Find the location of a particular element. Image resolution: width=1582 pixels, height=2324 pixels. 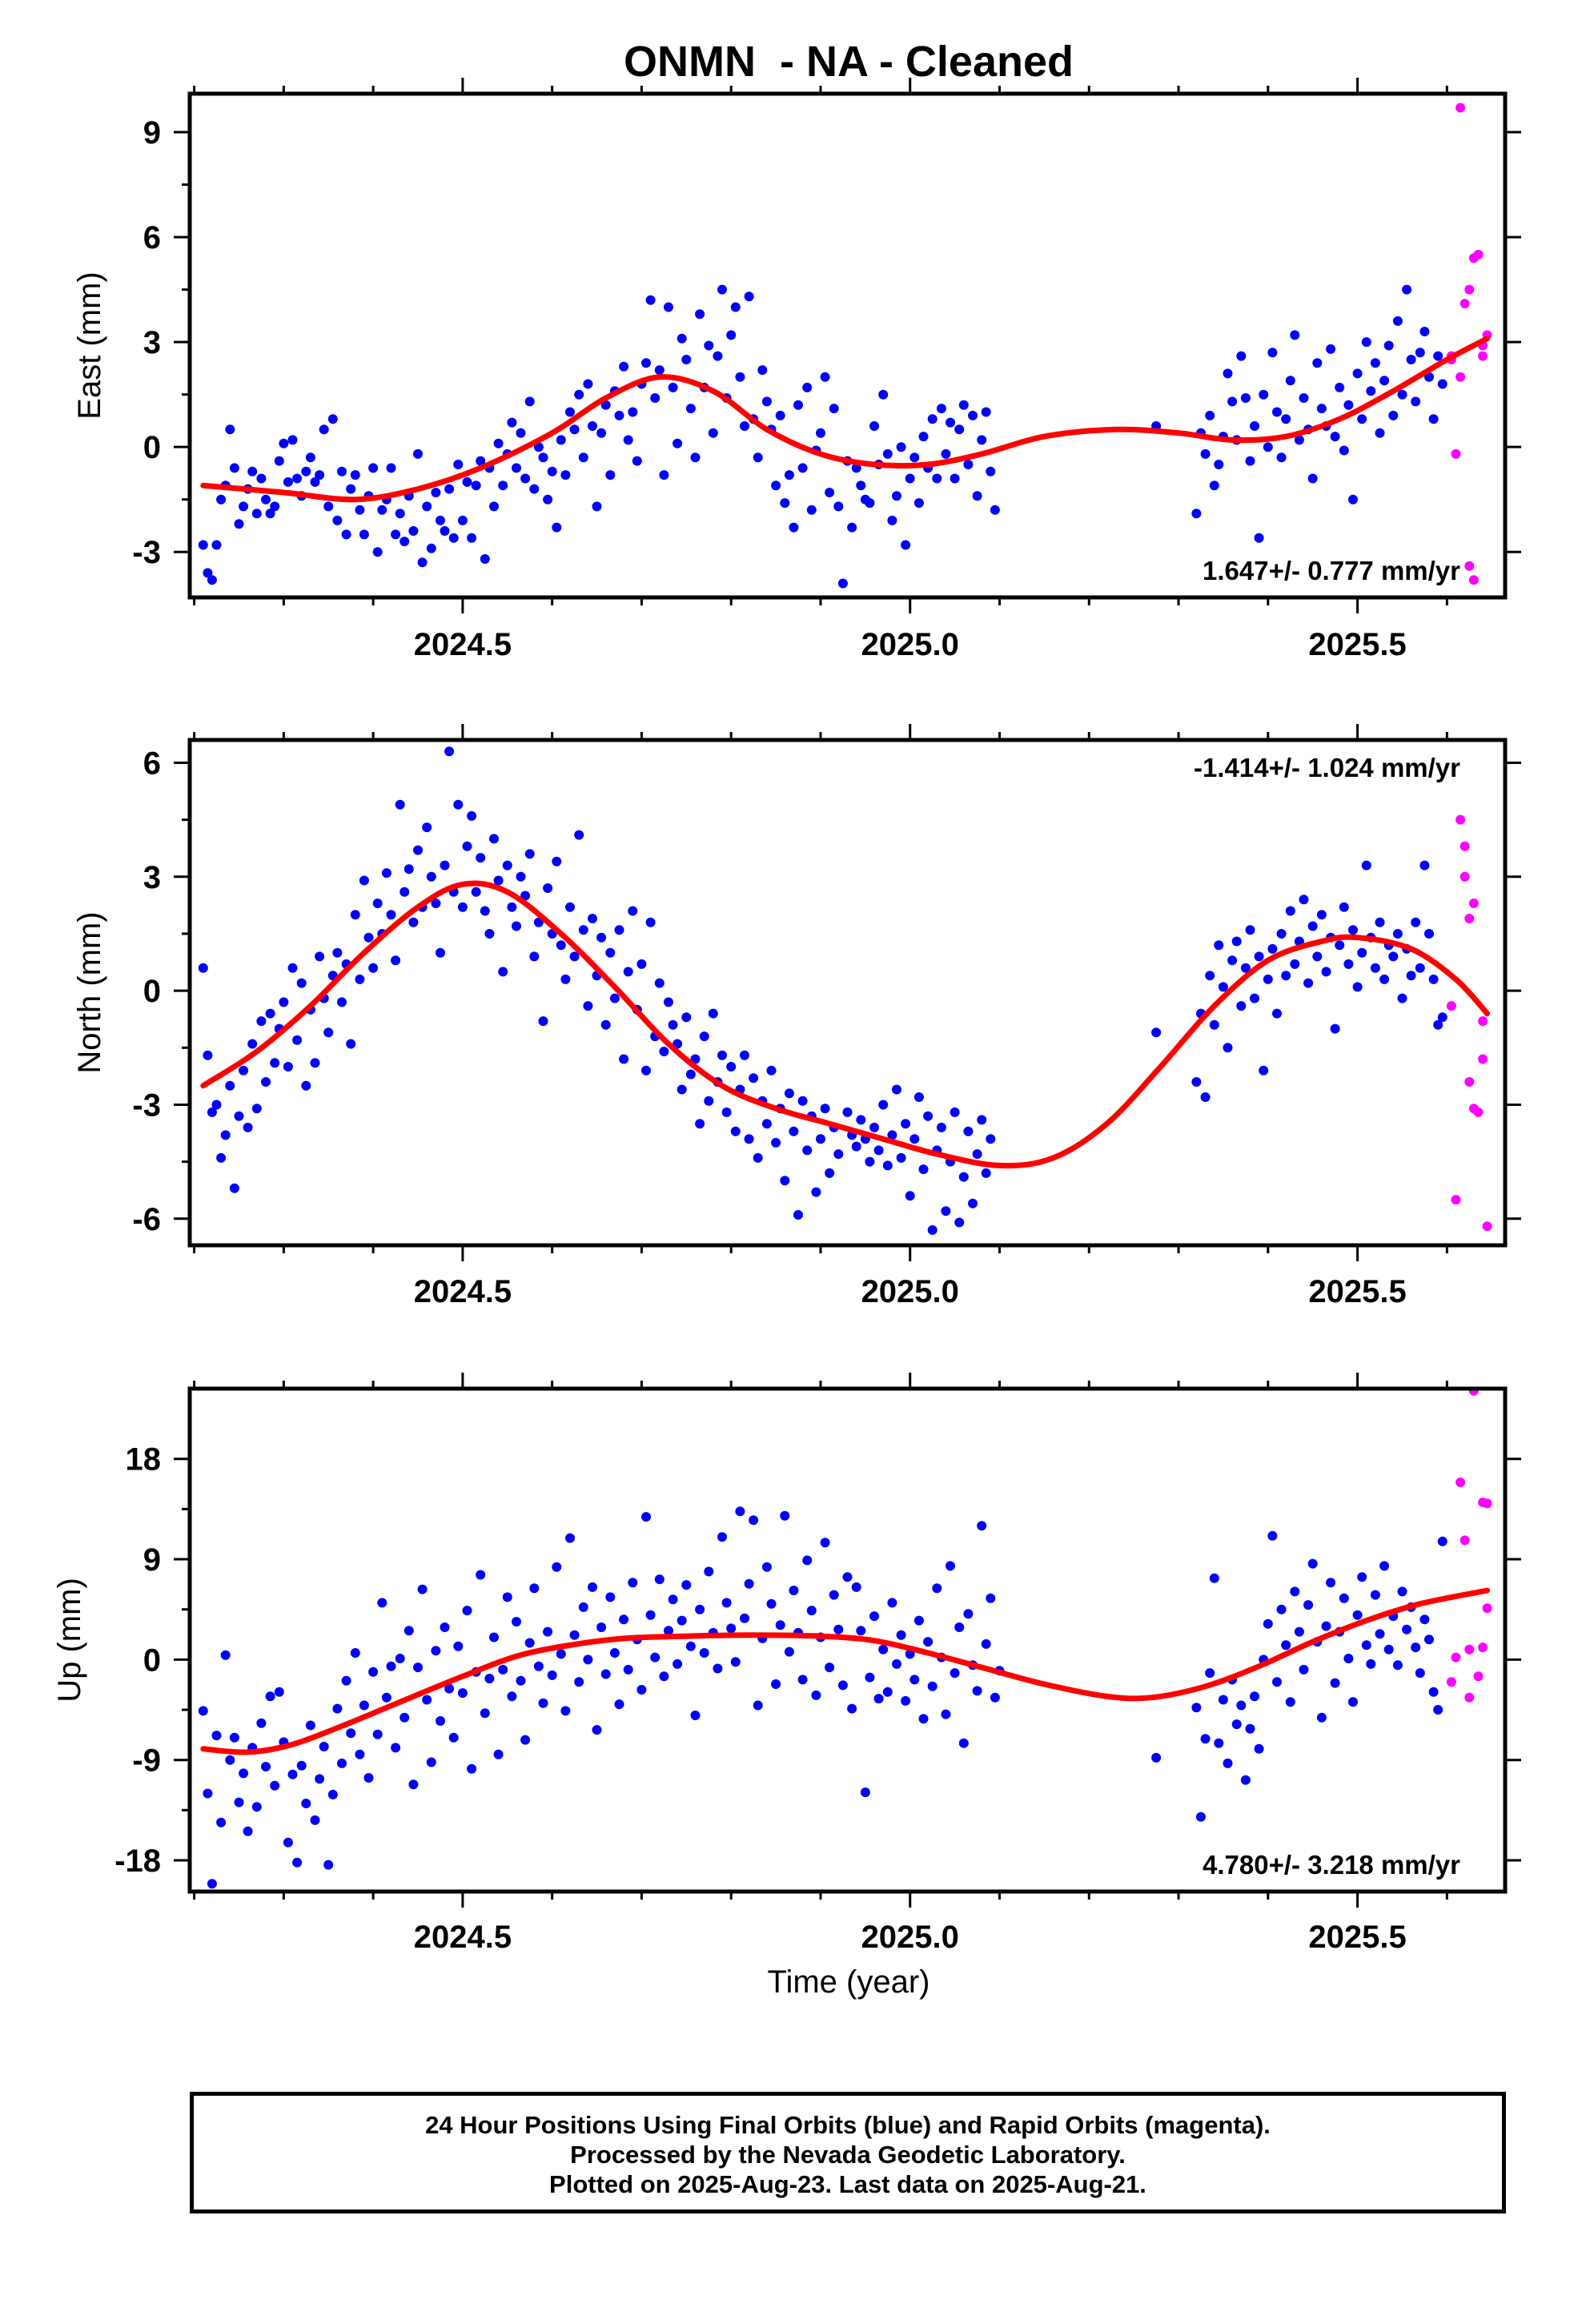

chart-title: ONMN - NA - Cleaned is located at coordinates (849, 62).